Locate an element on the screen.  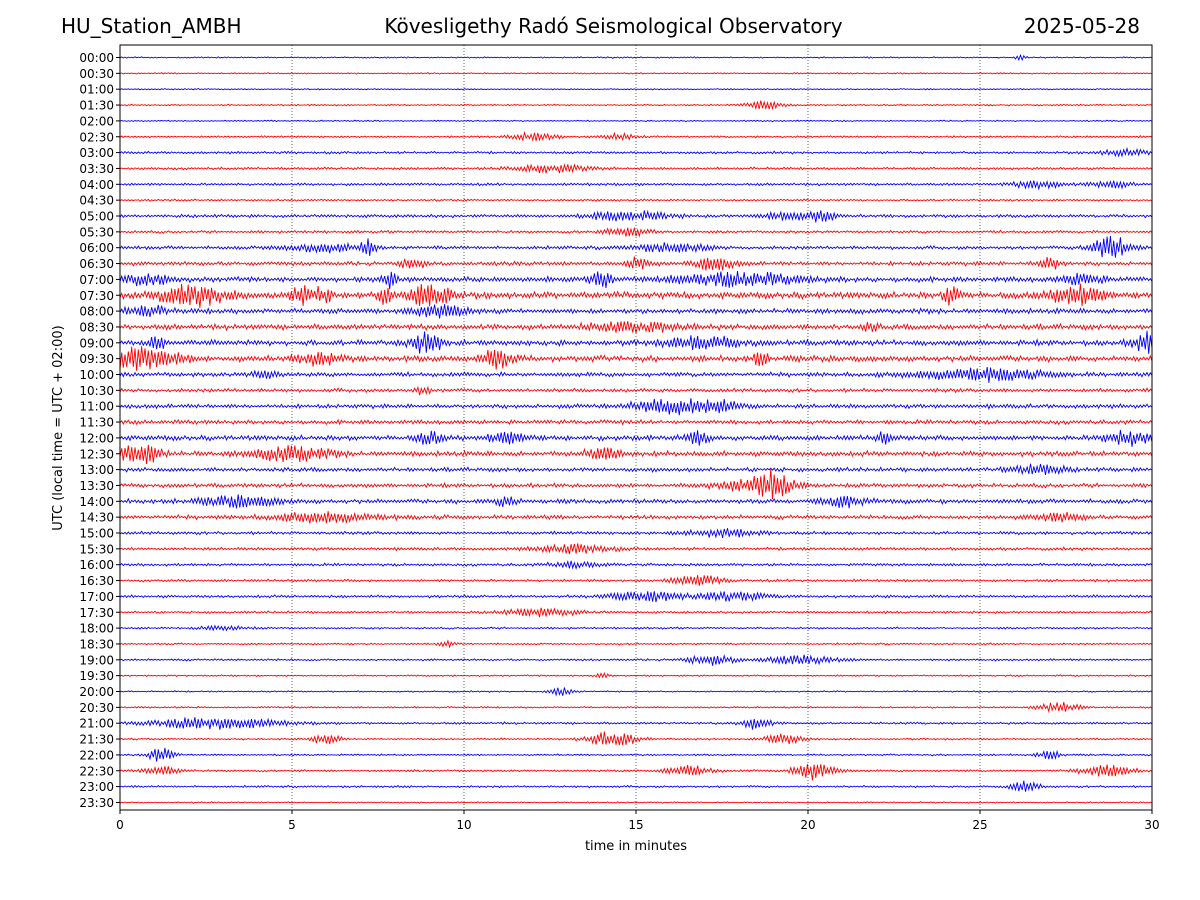
y-tick-label: 14:30 is located at coordinates (96, 518).